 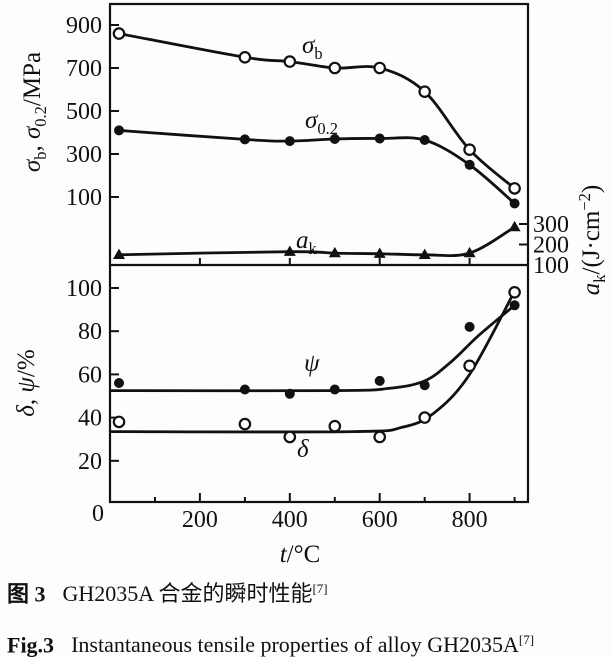 I want to click on series-psi-label: ψ, so click(x=312, y=363).